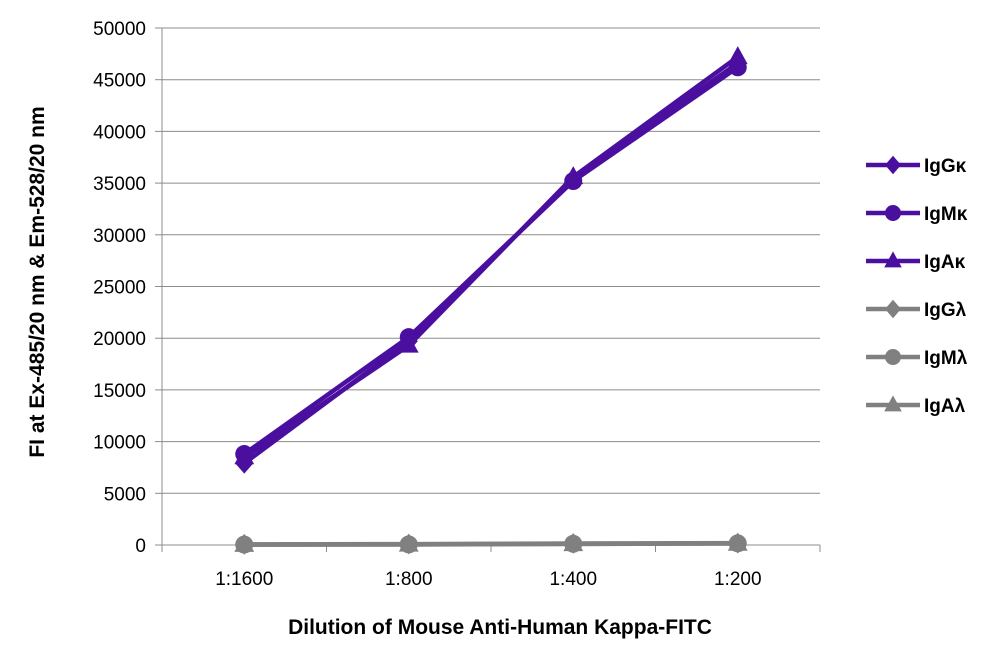 This screenshot has height=663, width=1000. I want to click on y-tick-label: 50000, so click(119, 29).